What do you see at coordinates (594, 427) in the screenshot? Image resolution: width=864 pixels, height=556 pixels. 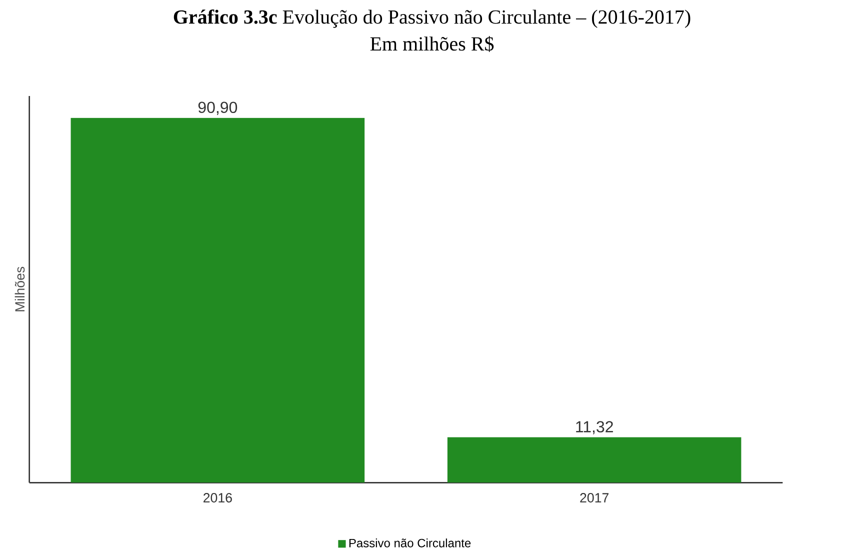 I see `data-label: 11,32` at bounding box center [594, 427].